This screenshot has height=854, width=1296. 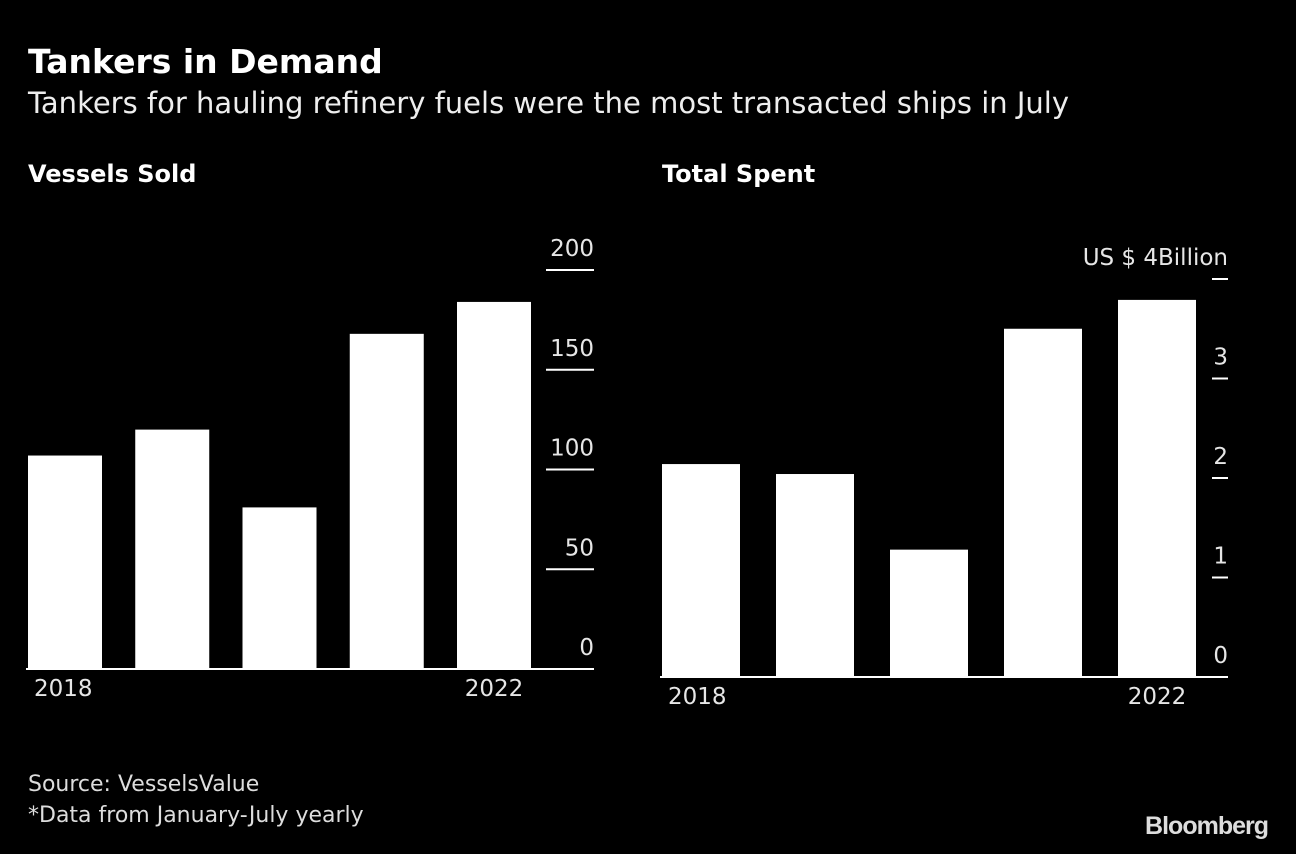 What do you see at coordinates (572, 449) in the screenshot?
I see `y-tick-label: 100` at bounding box center [572, 449].